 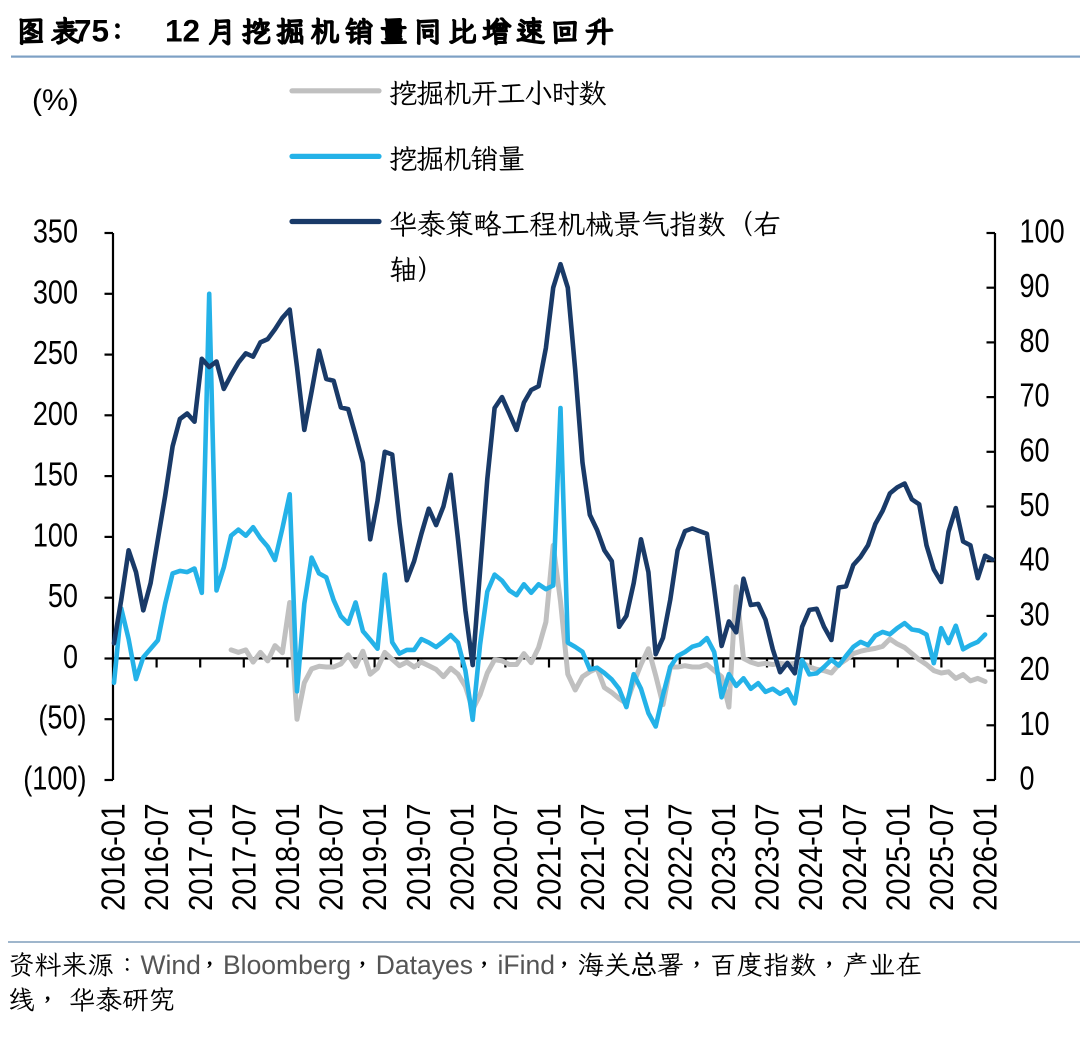 What do you see at coordinates (55, 352) in the screenshot?
I see `svg-text: 250` at bounding box center [55, 352].